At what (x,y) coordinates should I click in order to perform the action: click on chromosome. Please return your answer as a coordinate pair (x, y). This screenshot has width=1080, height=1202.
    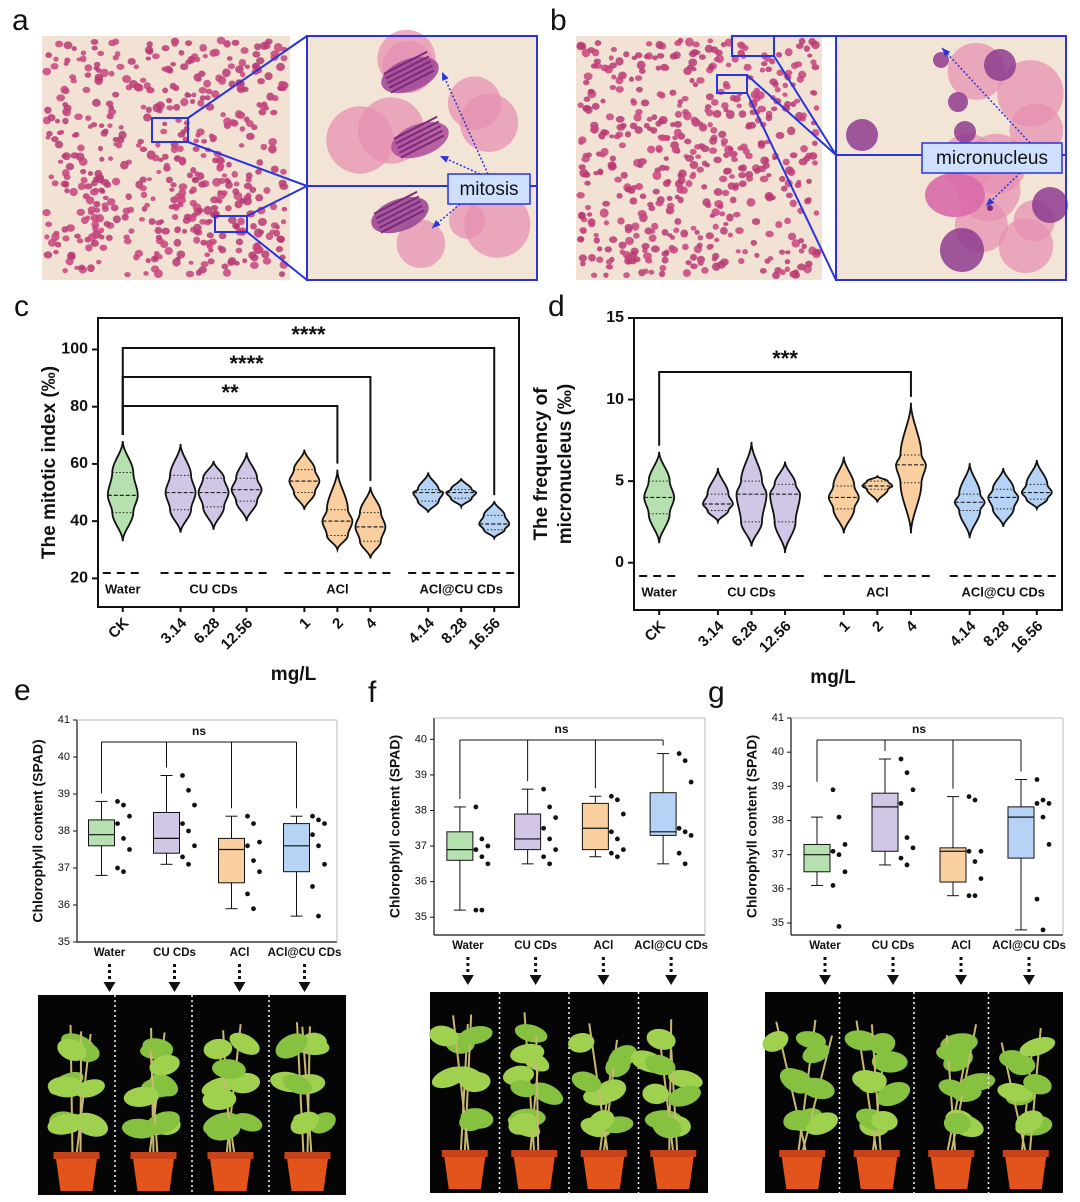
    Looking at the image, I should click on (407, 67).